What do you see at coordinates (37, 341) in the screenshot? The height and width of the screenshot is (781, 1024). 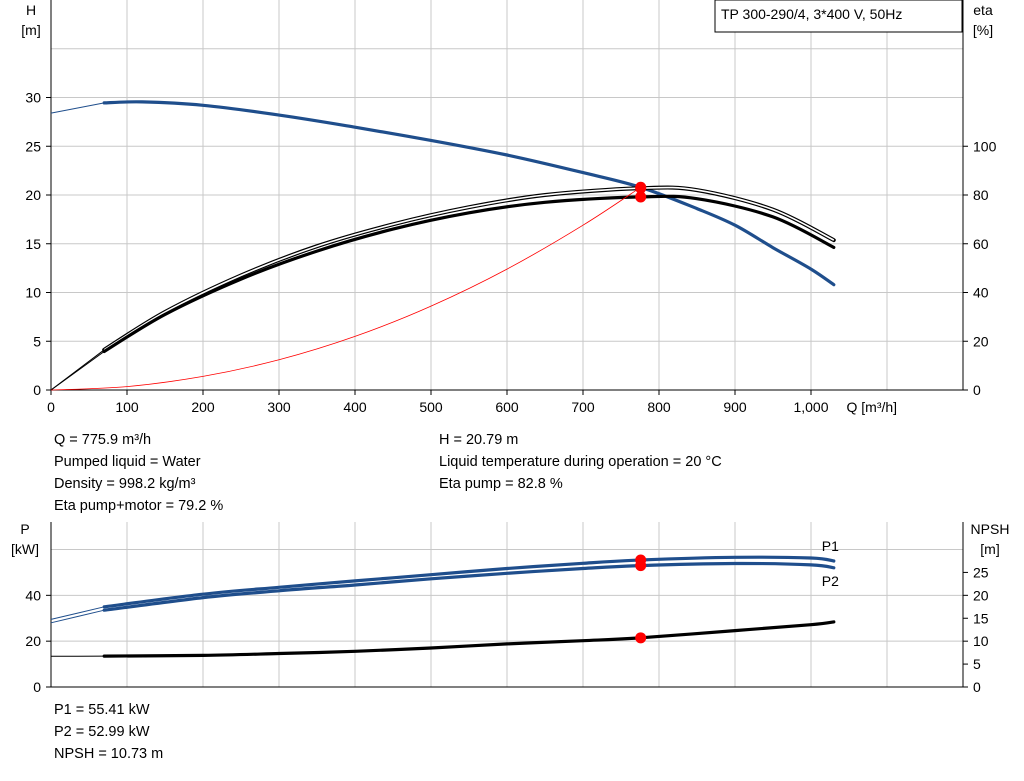 I see `y-tick-label-left: 5` at bounding box center [37, 341].